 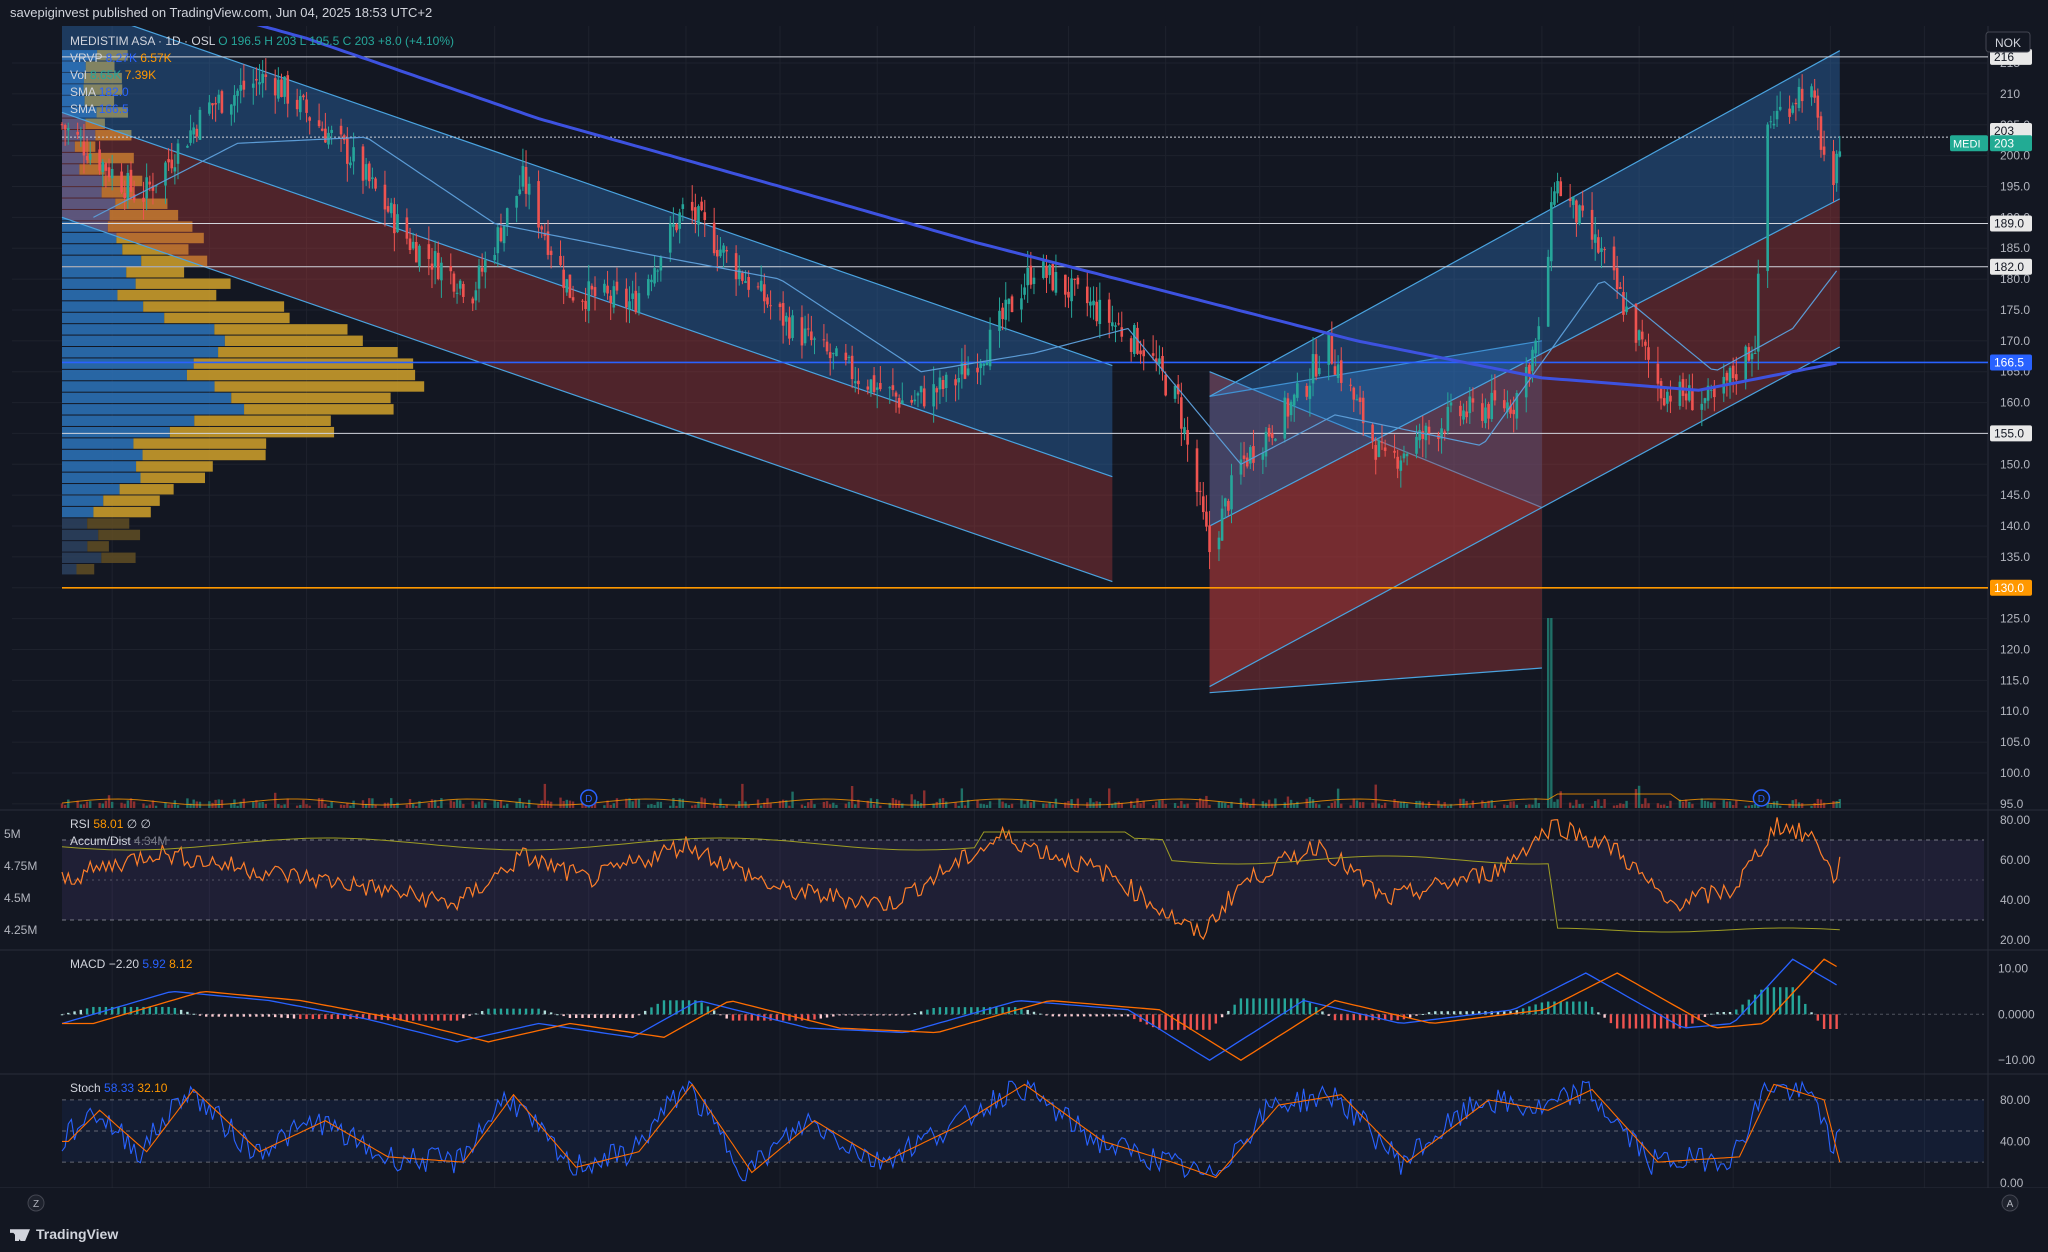 I want to click on timezone-button, so click(x=36, y=1203).